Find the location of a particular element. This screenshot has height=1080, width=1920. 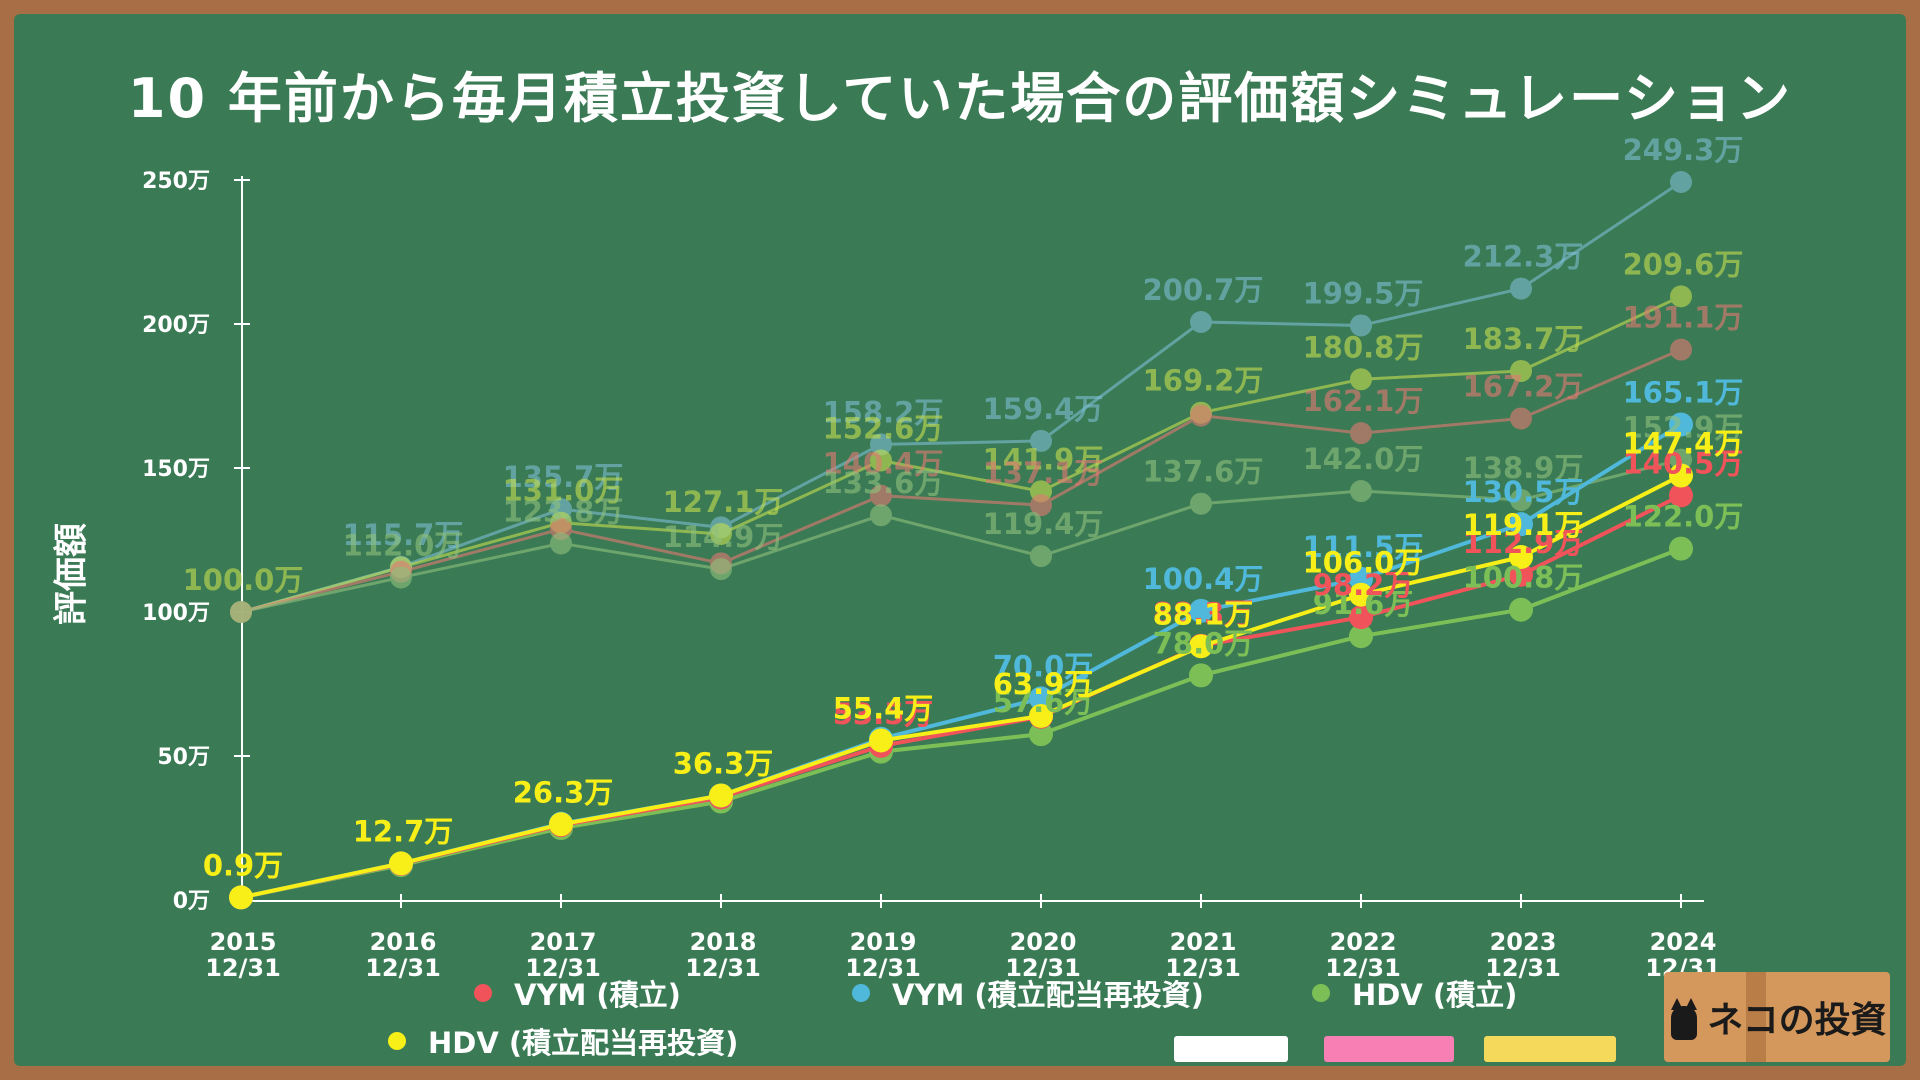

data-label: 88.3万 is located at coordinates (1203, 614).